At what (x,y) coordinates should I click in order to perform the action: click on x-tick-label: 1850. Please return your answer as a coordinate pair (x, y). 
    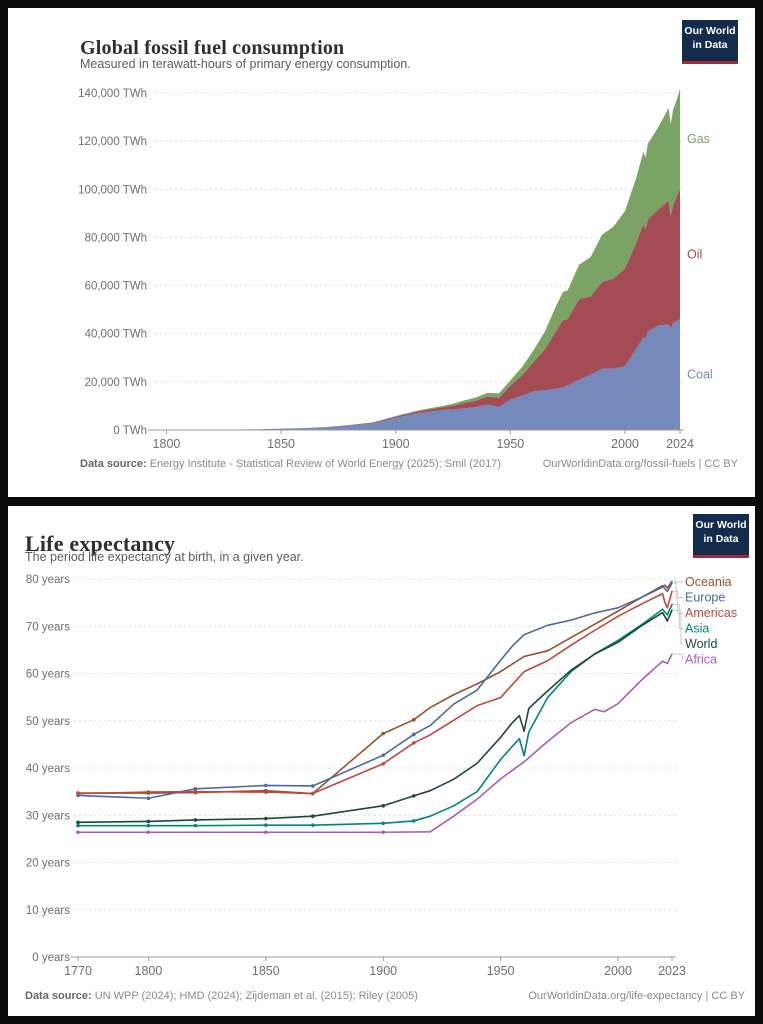
    Looking at the image, I should click on (281, 444).